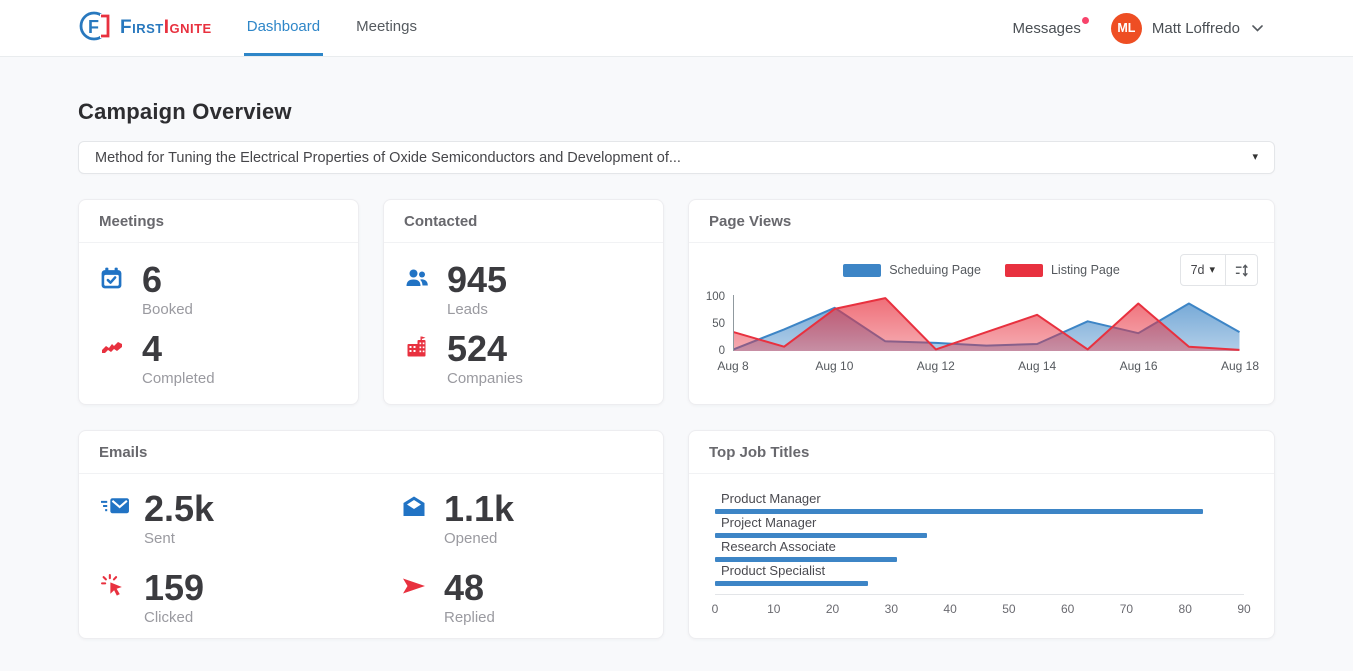  I want to click on completed-count: 4, so click(152, 348).